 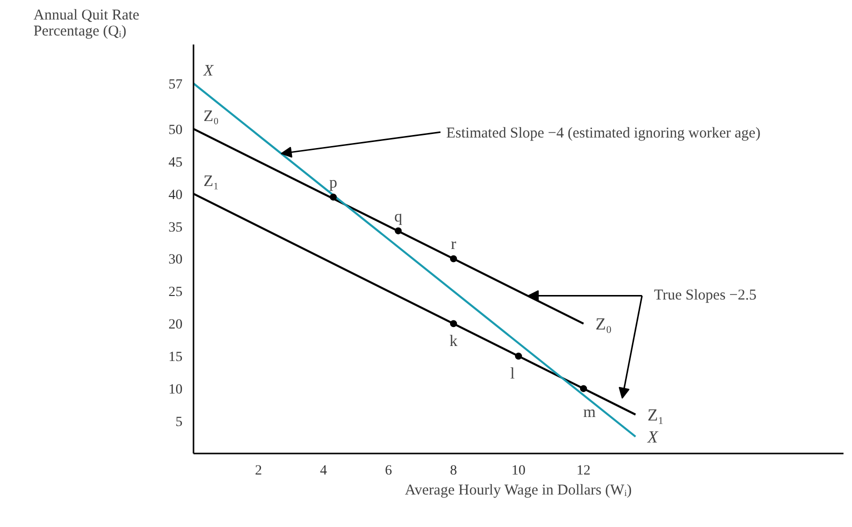 I want to click on x-tick-label: 8, so click(x=453, y=471).